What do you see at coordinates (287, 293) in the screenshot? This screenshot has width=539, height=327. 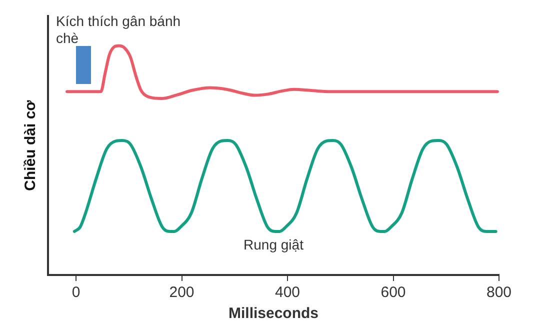 I see `x-tick-label: 400` at bounding box center [287, 293].